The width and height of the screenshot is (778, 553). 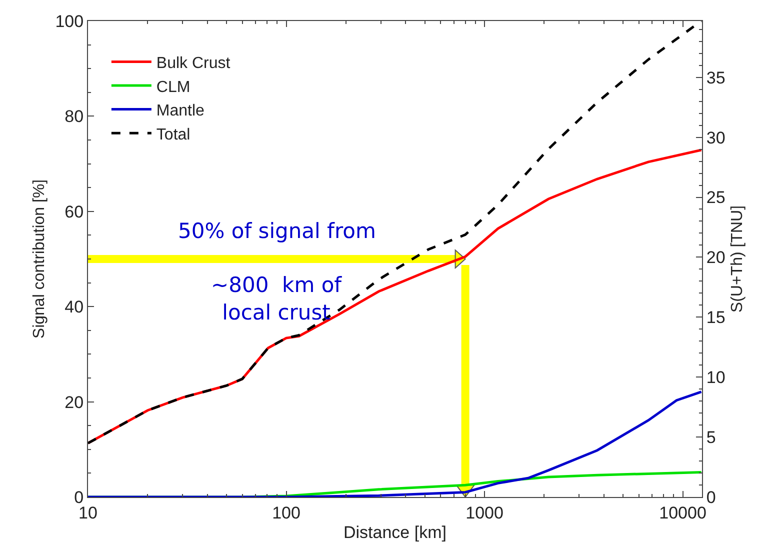 I want to click on y2-tick-label: 20, so click(x=716, y=258).